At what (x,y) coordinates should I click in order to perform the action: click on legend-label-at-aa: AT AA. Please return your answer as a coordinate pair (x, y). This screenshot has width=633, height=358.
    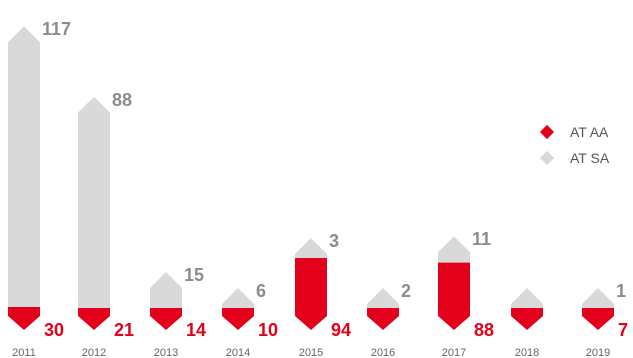
    Looking at the image, I should click on (589, 132).